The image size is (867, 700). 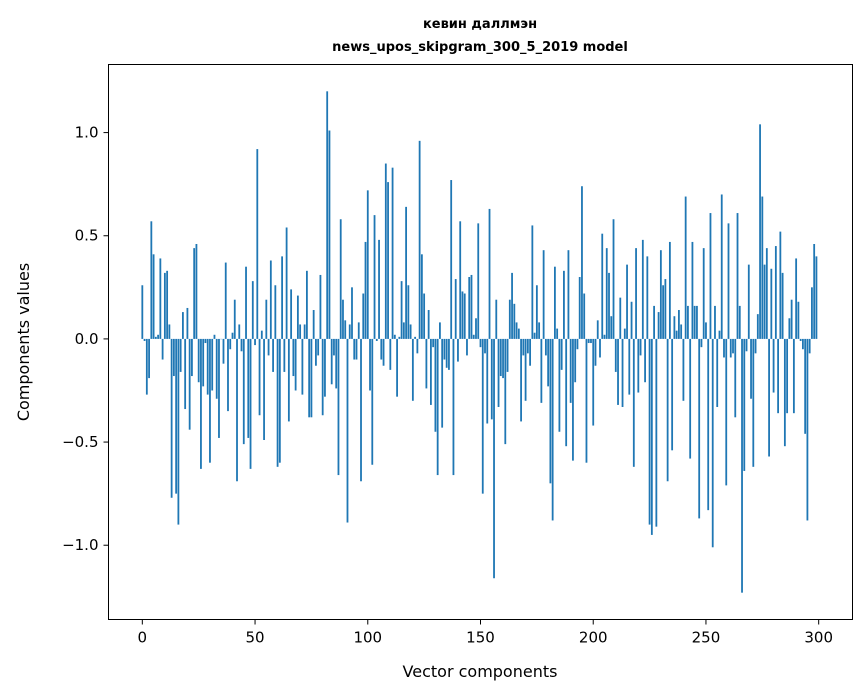 I want to click on y-tick-label: −1.0, so click(x=80, y=545).